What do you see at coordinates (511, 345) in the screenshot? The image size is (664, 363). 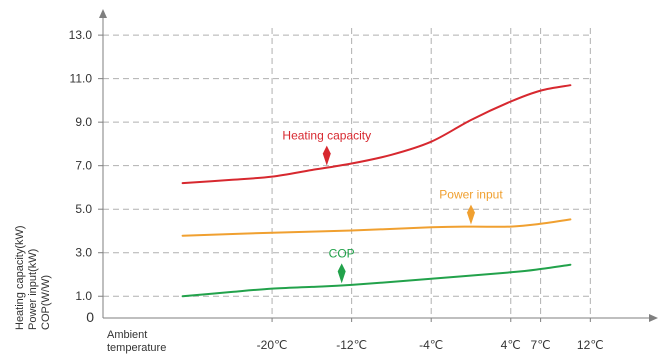 I see `x-tick-label: 4℃` at bounding box center [511, 345].